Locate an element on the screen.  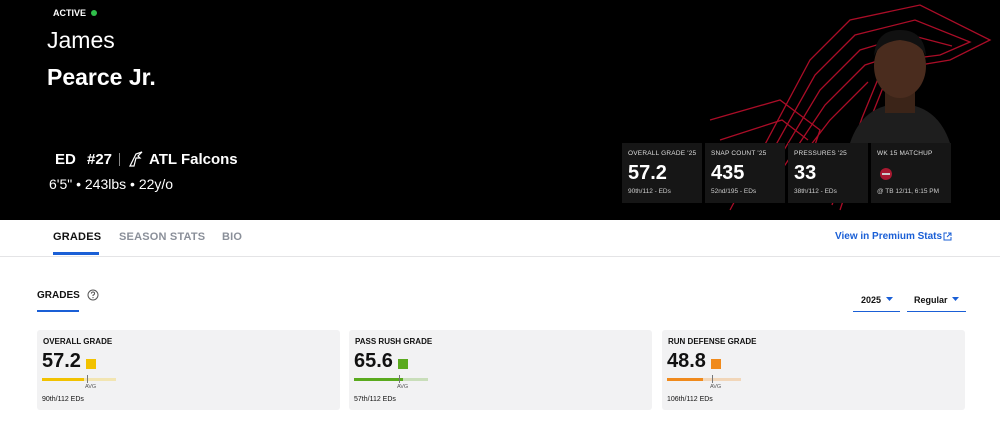
jersey-number: #27 is located at coordinates (100, 159).